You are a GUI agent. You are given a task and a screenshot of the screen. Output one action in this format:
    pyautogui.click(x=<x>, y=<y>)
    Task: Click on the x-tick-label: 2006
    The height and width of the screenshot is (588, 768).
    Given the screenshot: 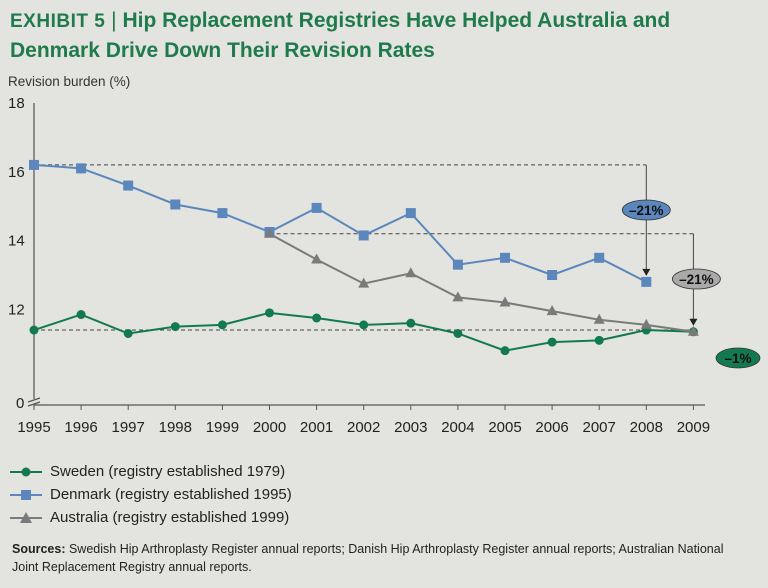 What is the action you would take?
    pyautogui.click(x=551, y=427)
    